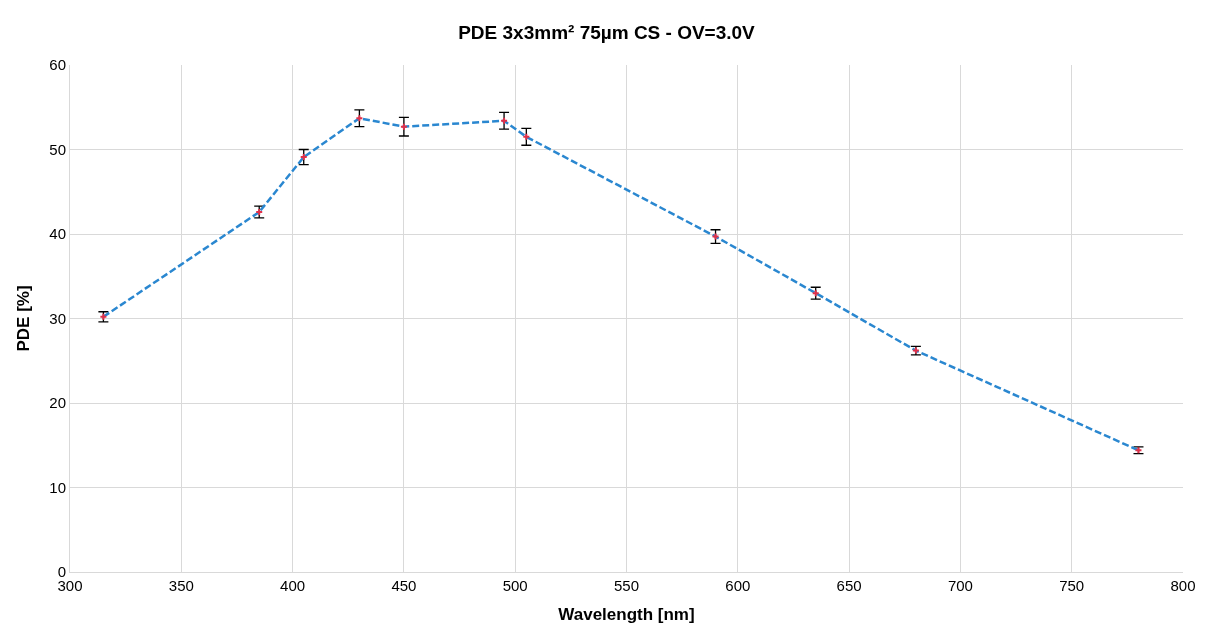 The width and height of the screenshot is (1213, 633). Describe the element at coordinates (1183, 585) in the screenshot. I see `x-tick-label: 800` at that location.